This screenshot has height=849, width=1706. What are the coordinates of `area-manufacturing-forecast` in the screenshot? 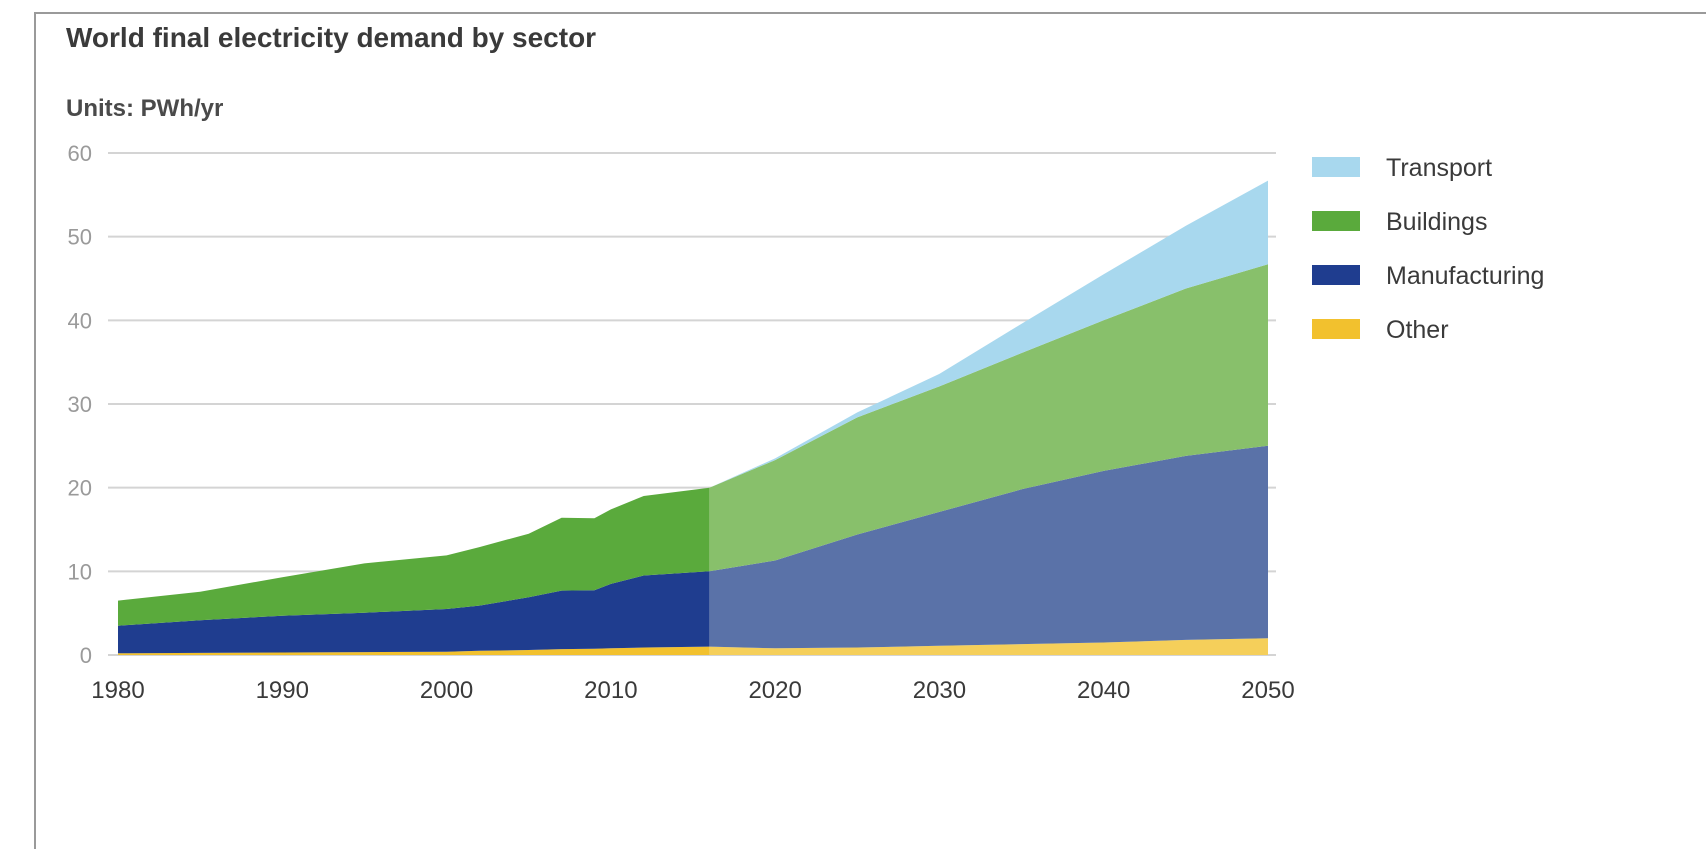 It's located at (988, 547).